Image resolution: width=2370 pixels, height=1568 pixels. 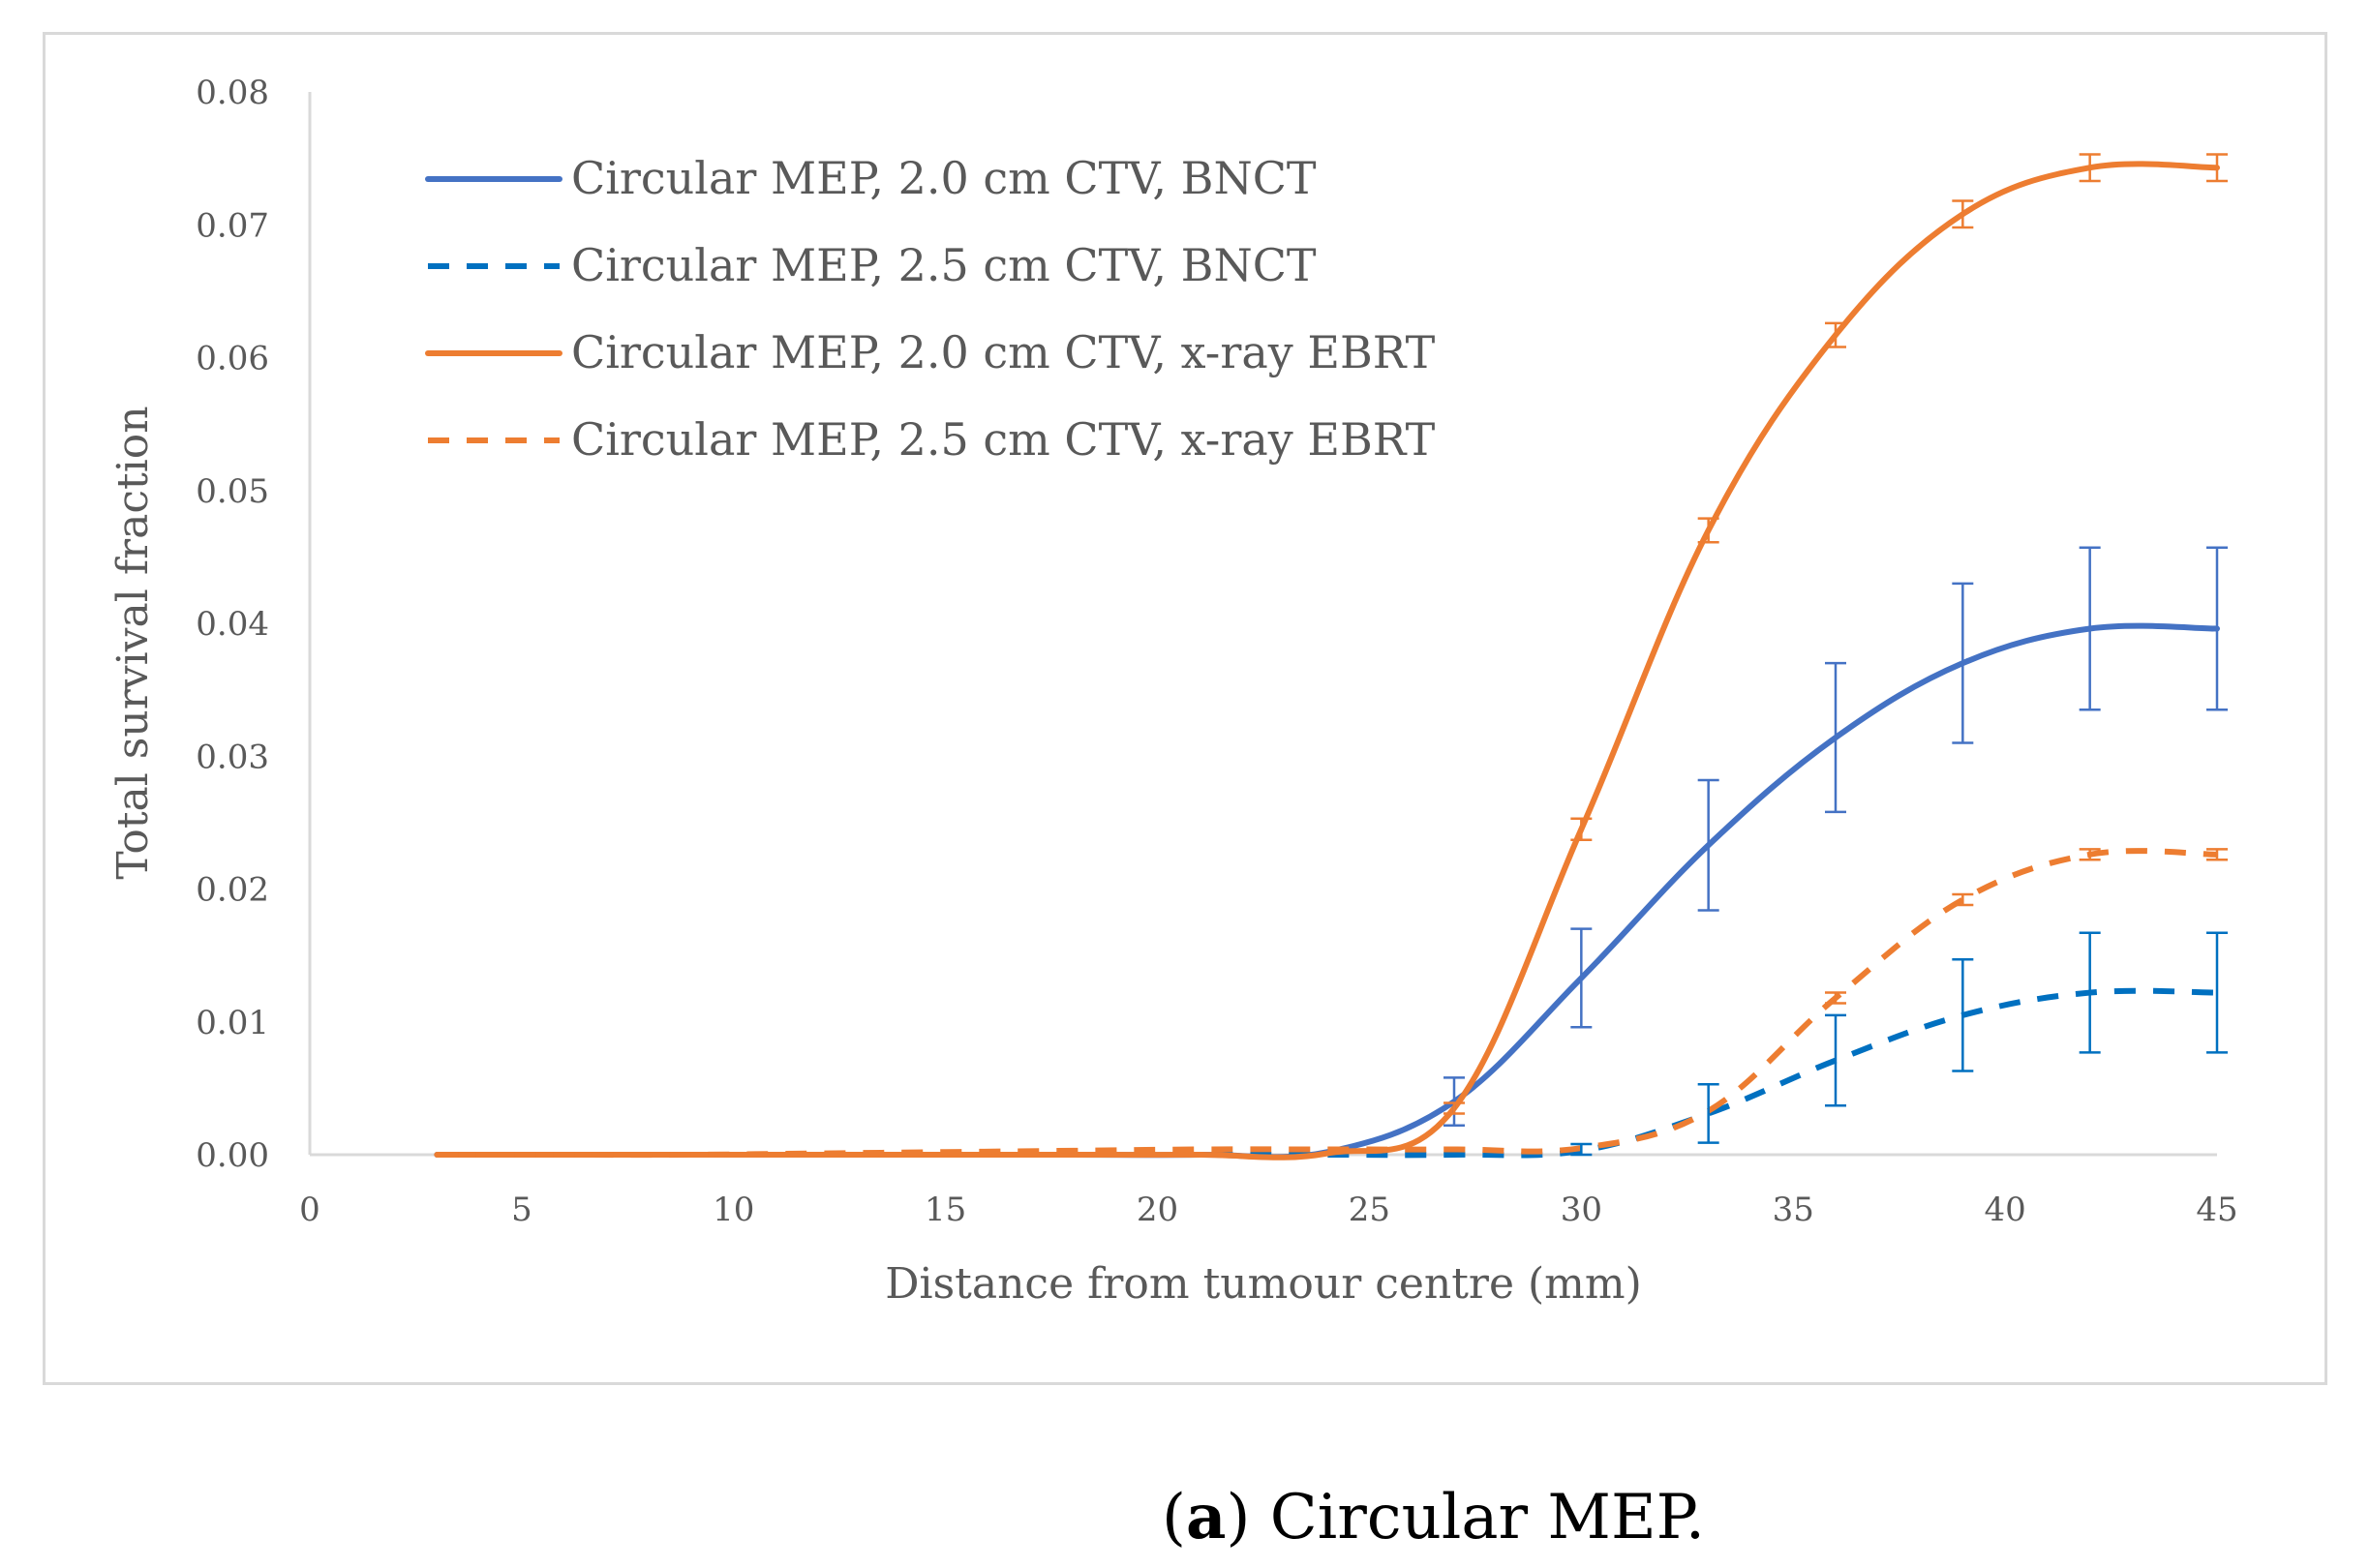 I want to click on y-tick-label: 0.08, so click(x=232, y=93).